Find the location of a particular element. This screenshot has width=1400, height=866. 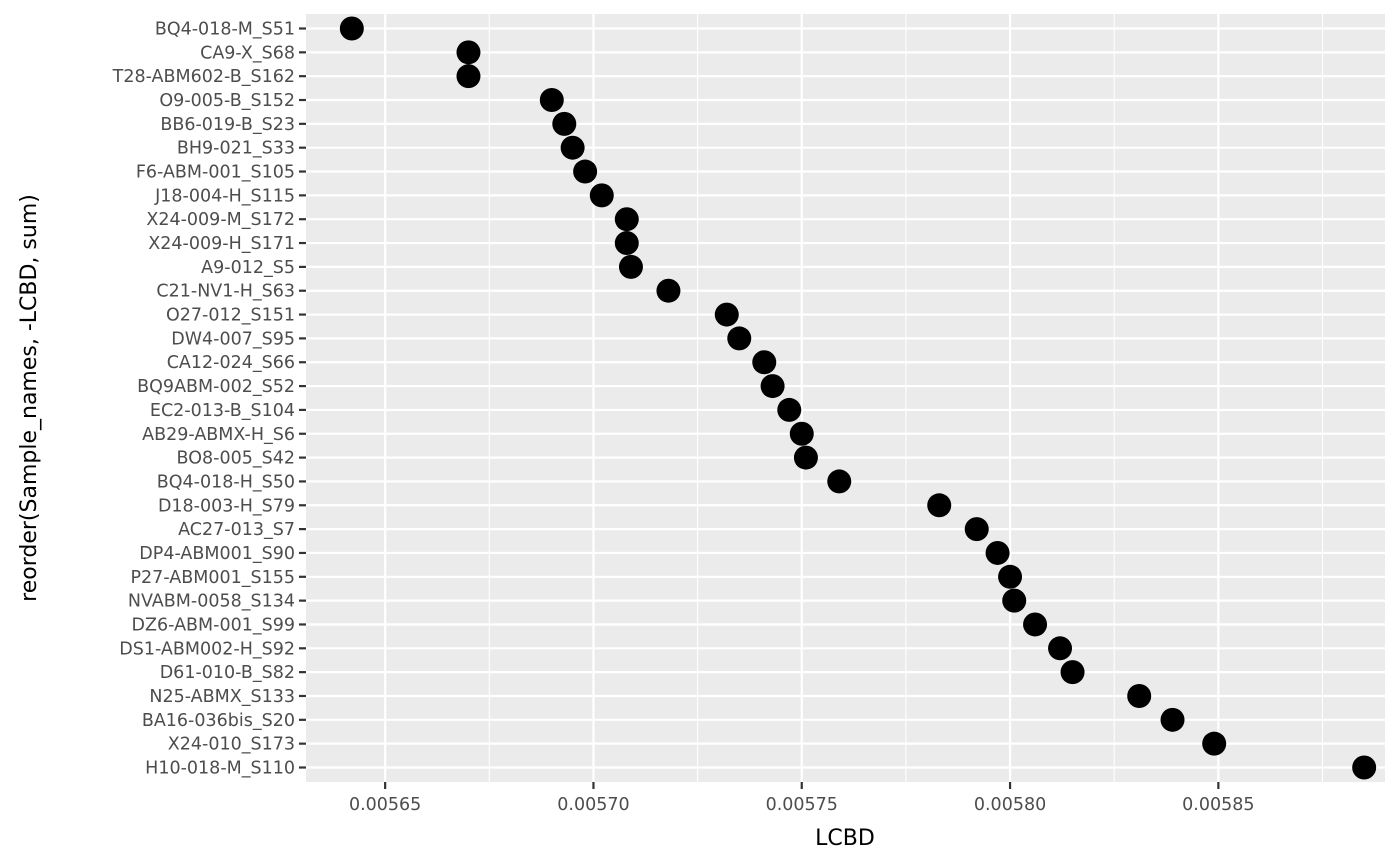

y-axis-title: reorder(Sample_names, -LCBD, sum) is located at coordinates (29, 398).